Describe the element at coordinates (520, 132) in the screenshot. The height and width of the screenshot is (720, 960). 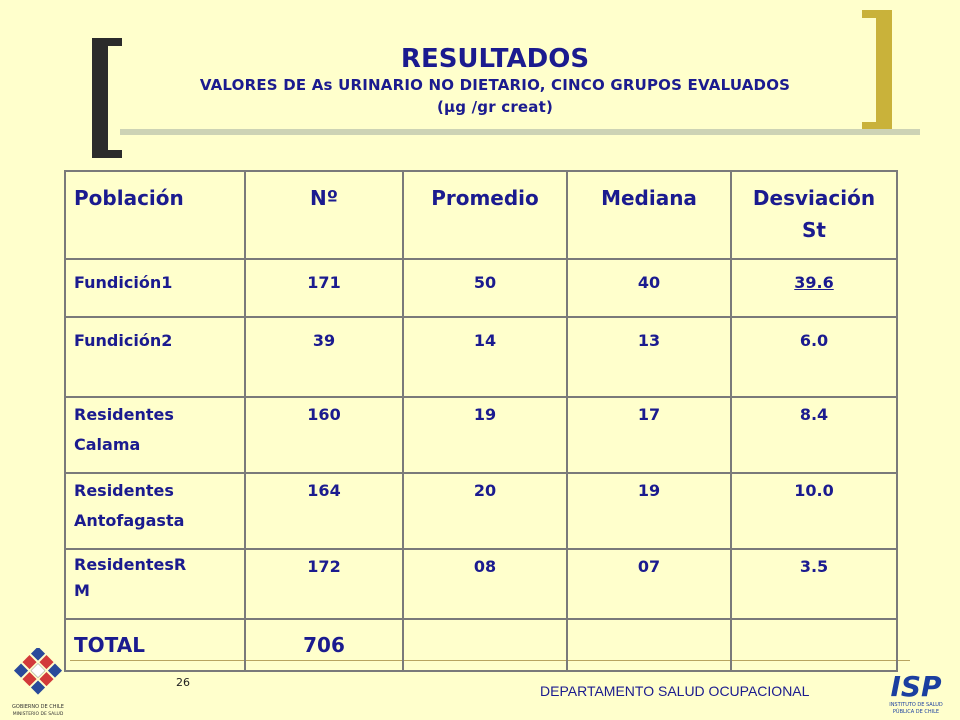
I see `title-underline` at that location.